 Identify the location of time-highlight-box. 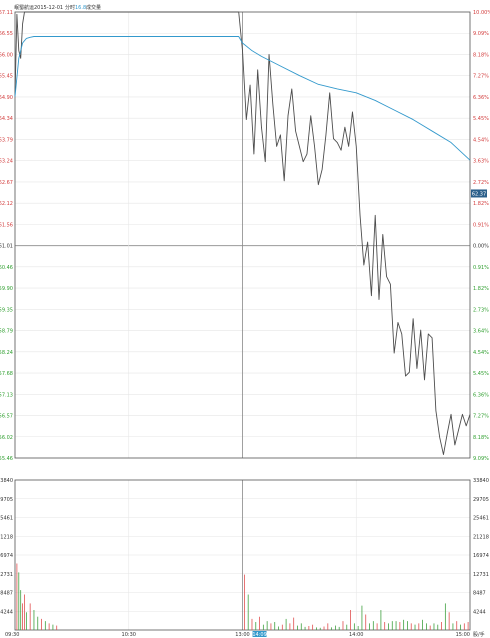
(259, 634).